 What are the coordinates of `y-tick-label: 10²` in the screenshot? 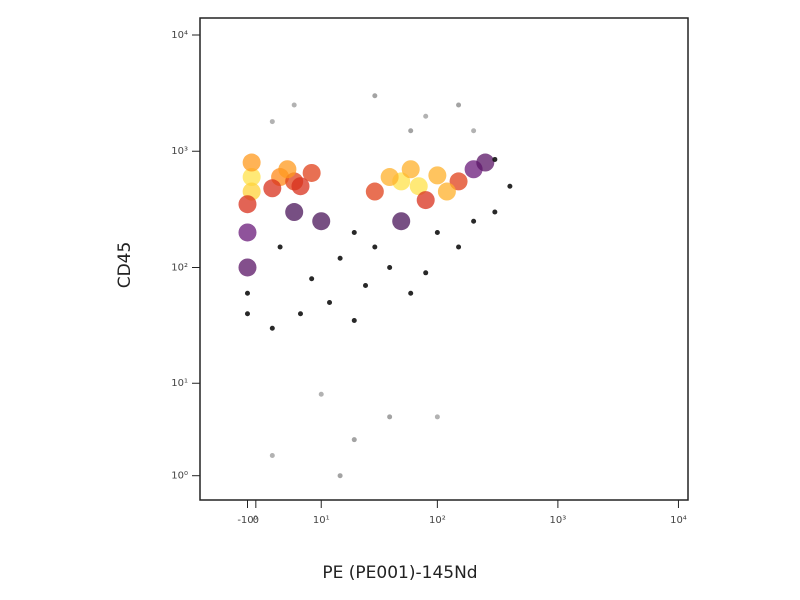 It's located at (179, 267).